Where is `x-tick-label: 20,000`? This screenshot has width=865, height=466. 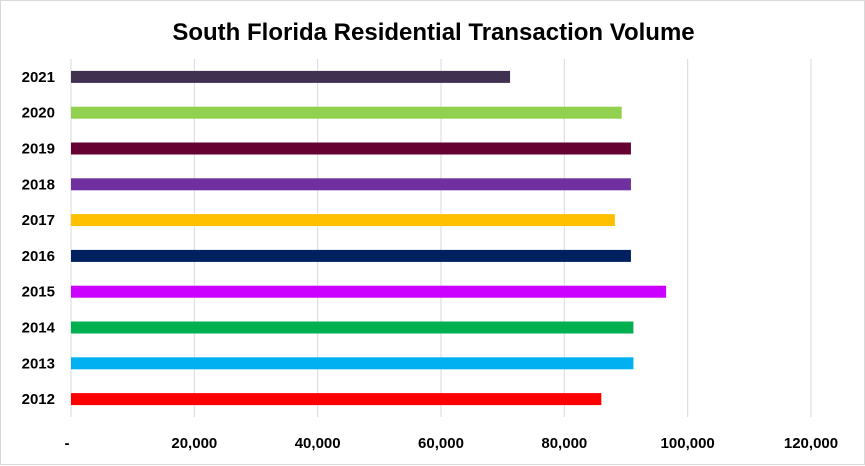
x-tick-label: 20,000 is located at coordinates (194, 443).